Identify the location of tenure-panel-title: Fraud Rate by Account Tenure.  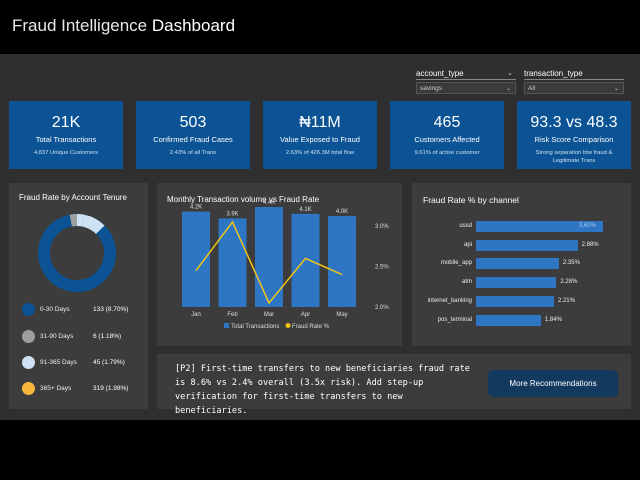
(73, 197).